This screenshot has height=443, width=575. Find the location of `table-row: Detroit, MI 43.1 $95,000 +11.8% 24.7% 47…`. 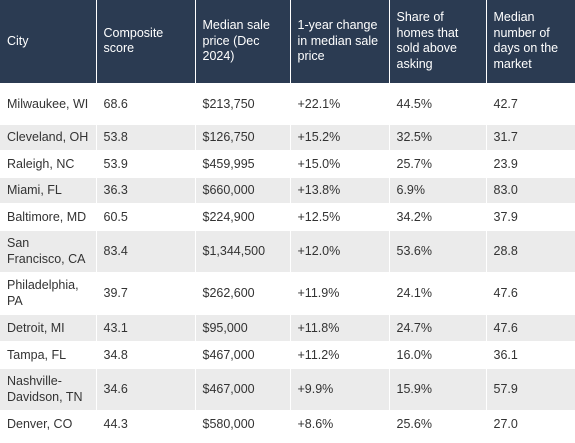

table-row: Detroit, MI 43.1 $95,000 +11.8% 24.7% 47… is located at coordinates (287, 327).